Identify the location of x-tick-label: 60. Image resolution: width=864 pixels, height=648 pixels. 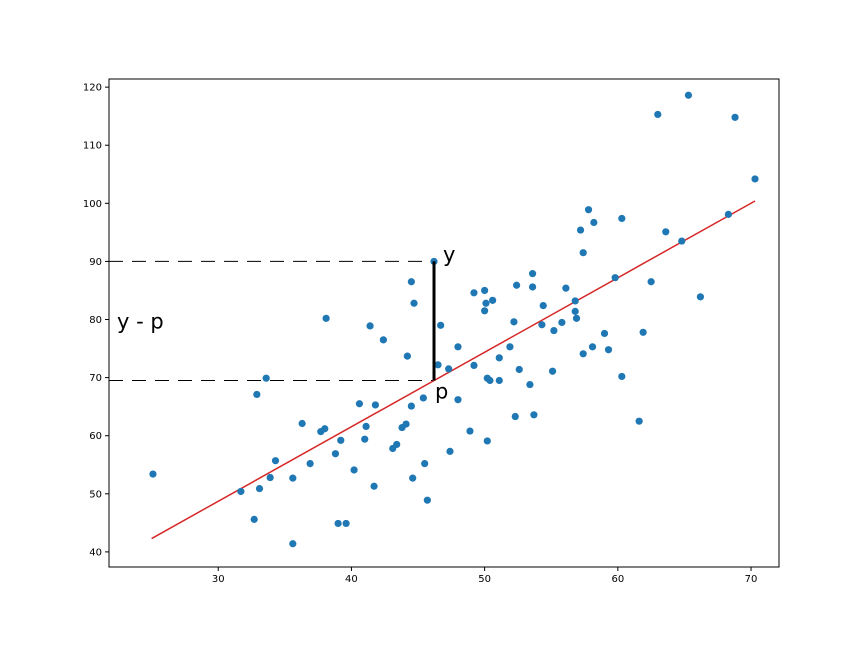
(617, 579).